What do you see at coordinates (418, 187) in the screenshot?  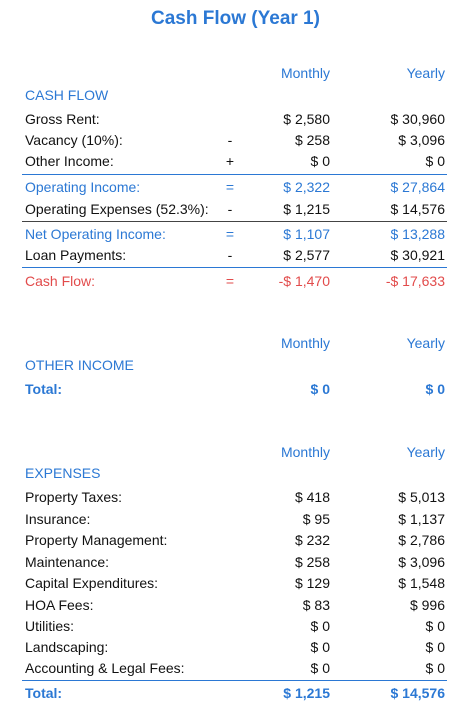 I see `row-yearly-value: $ 27,864` at bounding box center [418, 187].